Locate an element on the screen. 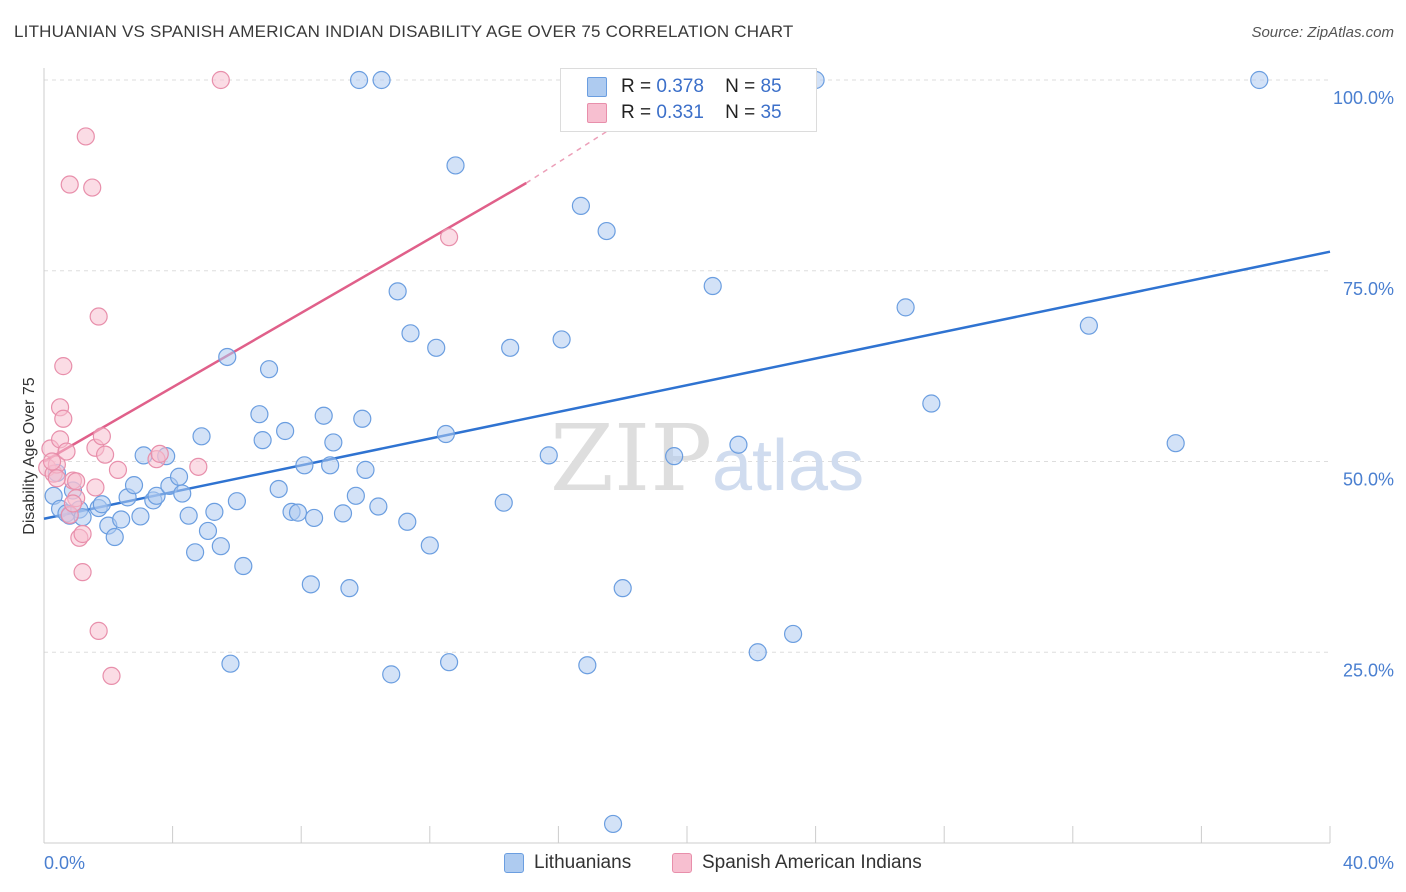 This screenshot has height=892, width=1406. correlation-legend: R = 0.378 N = 85 R = 0.331 N = 35 is located at coordinates (688, 100).